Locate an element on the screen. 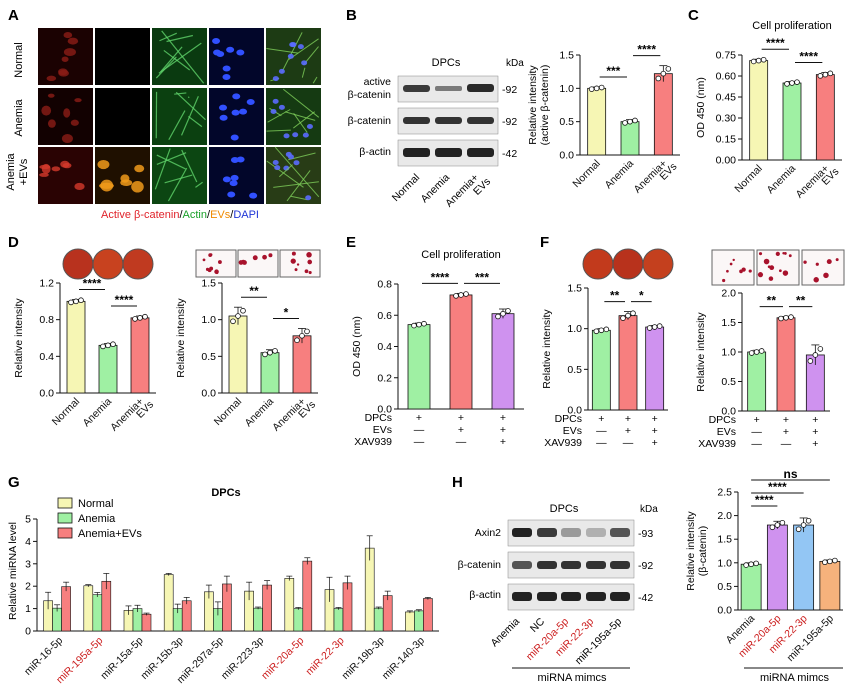  blot-h-label-axin2: Axin2 is located at coordinates (488, 533).